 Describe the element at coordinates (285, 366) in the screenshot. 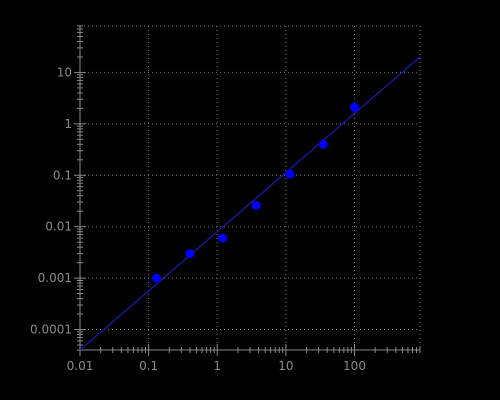

I see `x-tick-label: 10` at that location.